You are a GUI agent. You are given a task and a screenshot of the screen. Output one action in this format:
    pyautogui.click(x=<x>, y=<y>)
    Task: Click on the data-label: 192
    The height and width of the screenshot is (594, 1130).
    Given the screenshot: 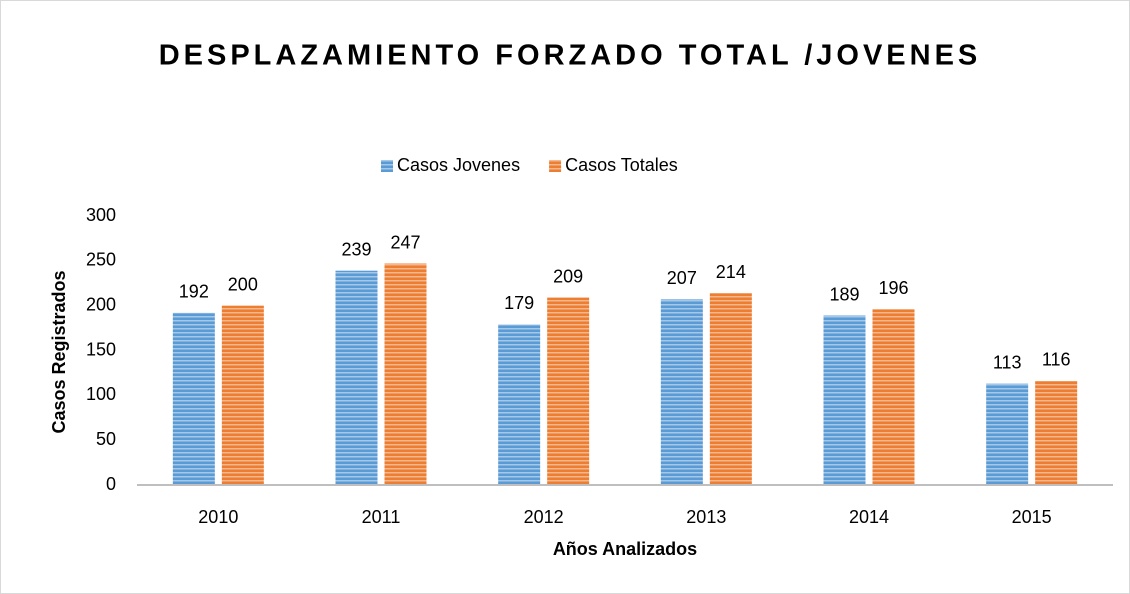 What is the action you would take?
    pyautogui.click(x=194, y=292)
    